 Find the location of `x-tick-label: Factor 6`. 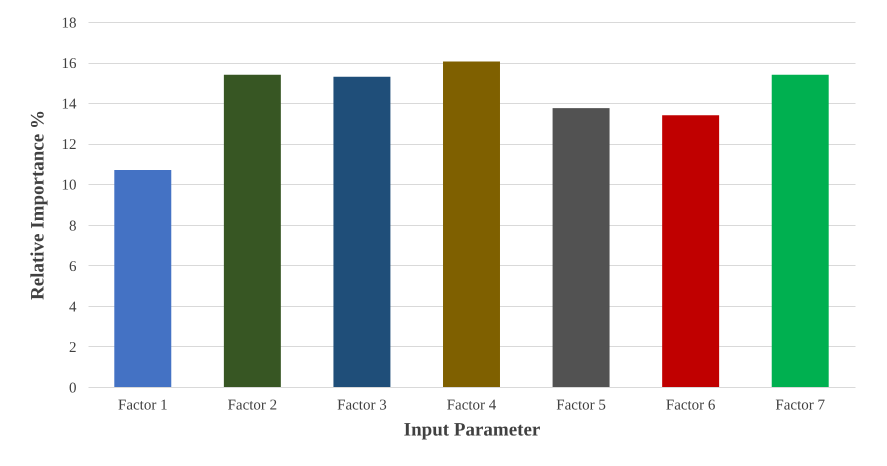

x-tick-label: Factor 6 is located at coordinates (691, 406).